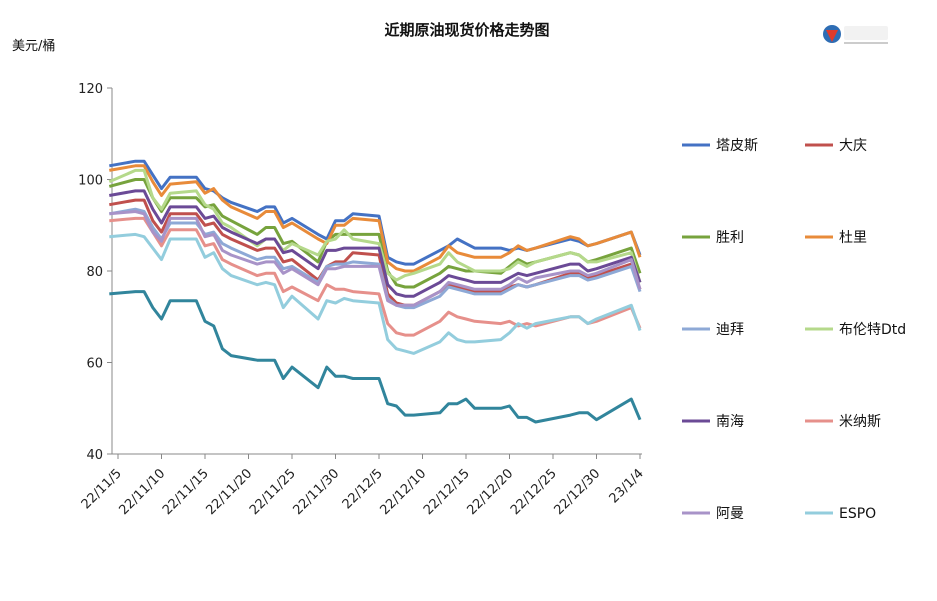 Image resolution: width=937 pixels, height=601 pixels. What do you see at coordinates (853, 146) in the screenshot?
I see `legend-label: 大庆` at bounding box center [853, 146].